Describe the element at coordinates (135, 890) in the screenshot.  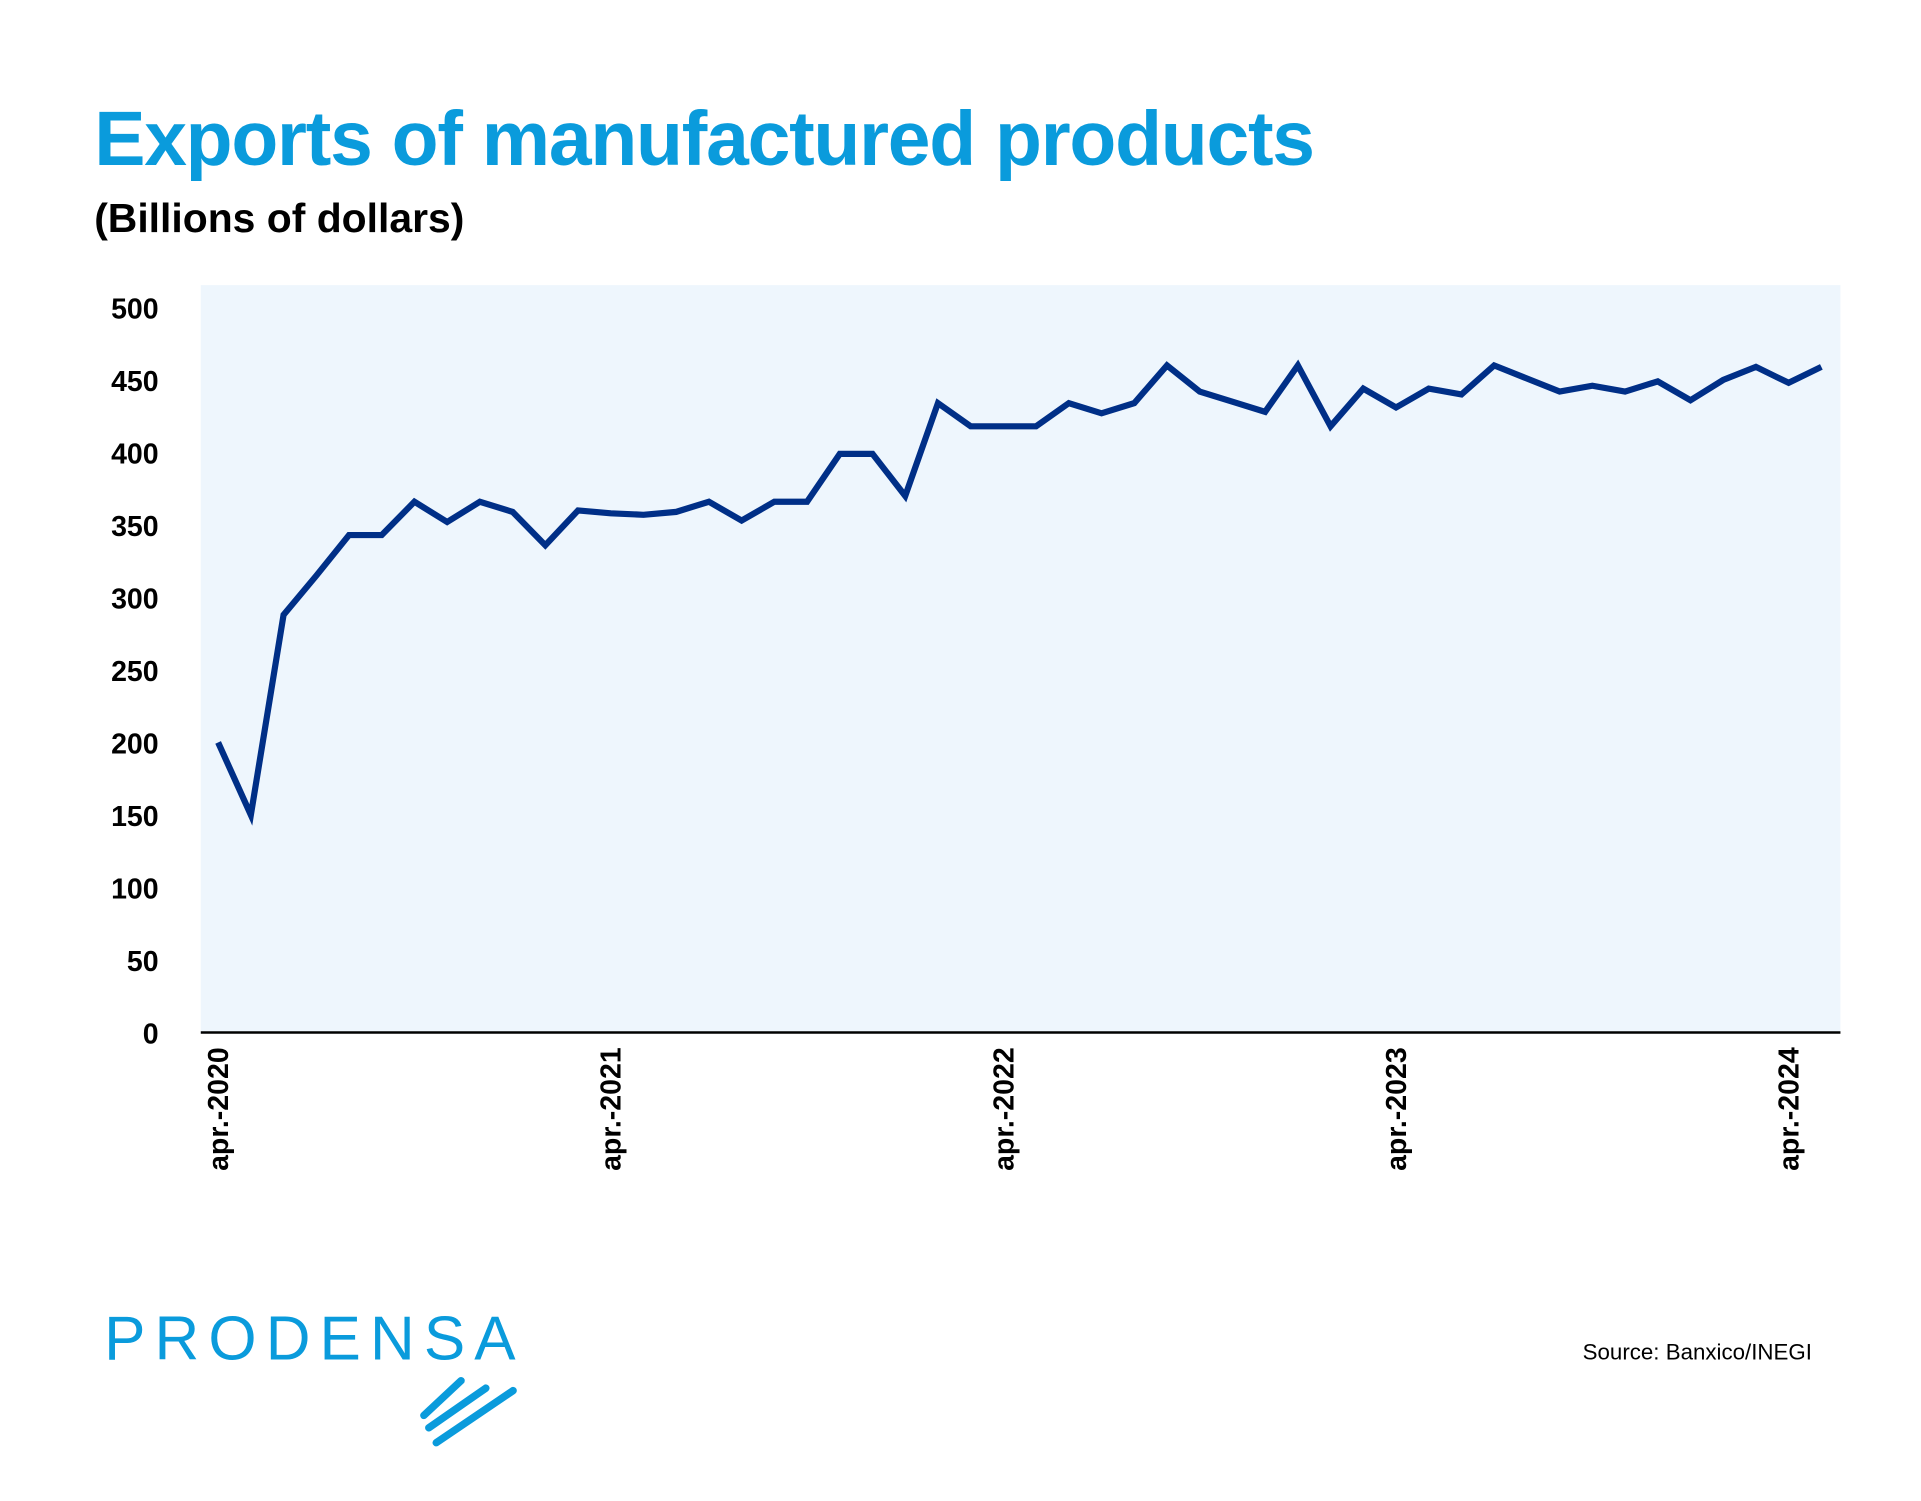
I see `y-tick-label: 100` at that location.